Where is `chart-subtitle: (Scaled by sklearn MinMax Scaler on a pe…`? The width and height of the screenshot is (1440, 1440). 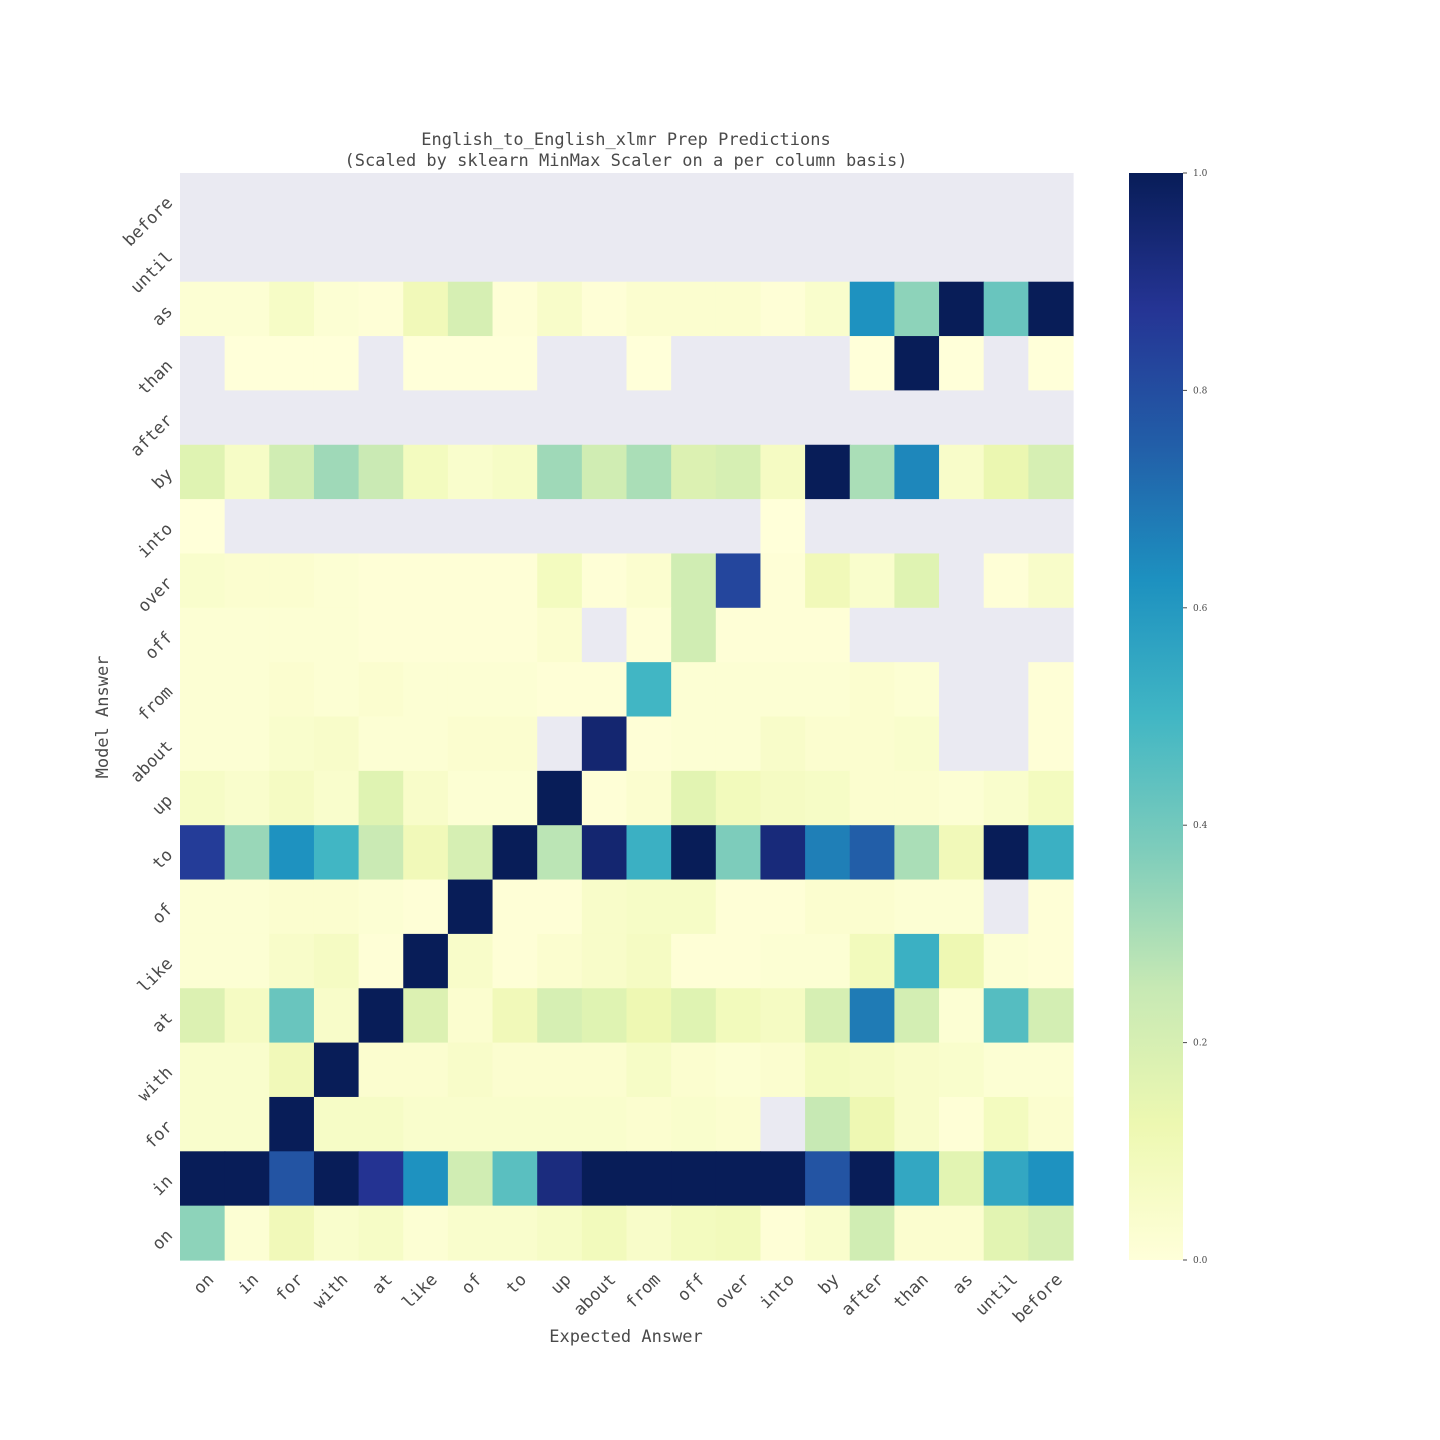 chart-subtitle: (Scaled by sklearn MinMax Scaler on a pe… is located at coordinates (626, 161).